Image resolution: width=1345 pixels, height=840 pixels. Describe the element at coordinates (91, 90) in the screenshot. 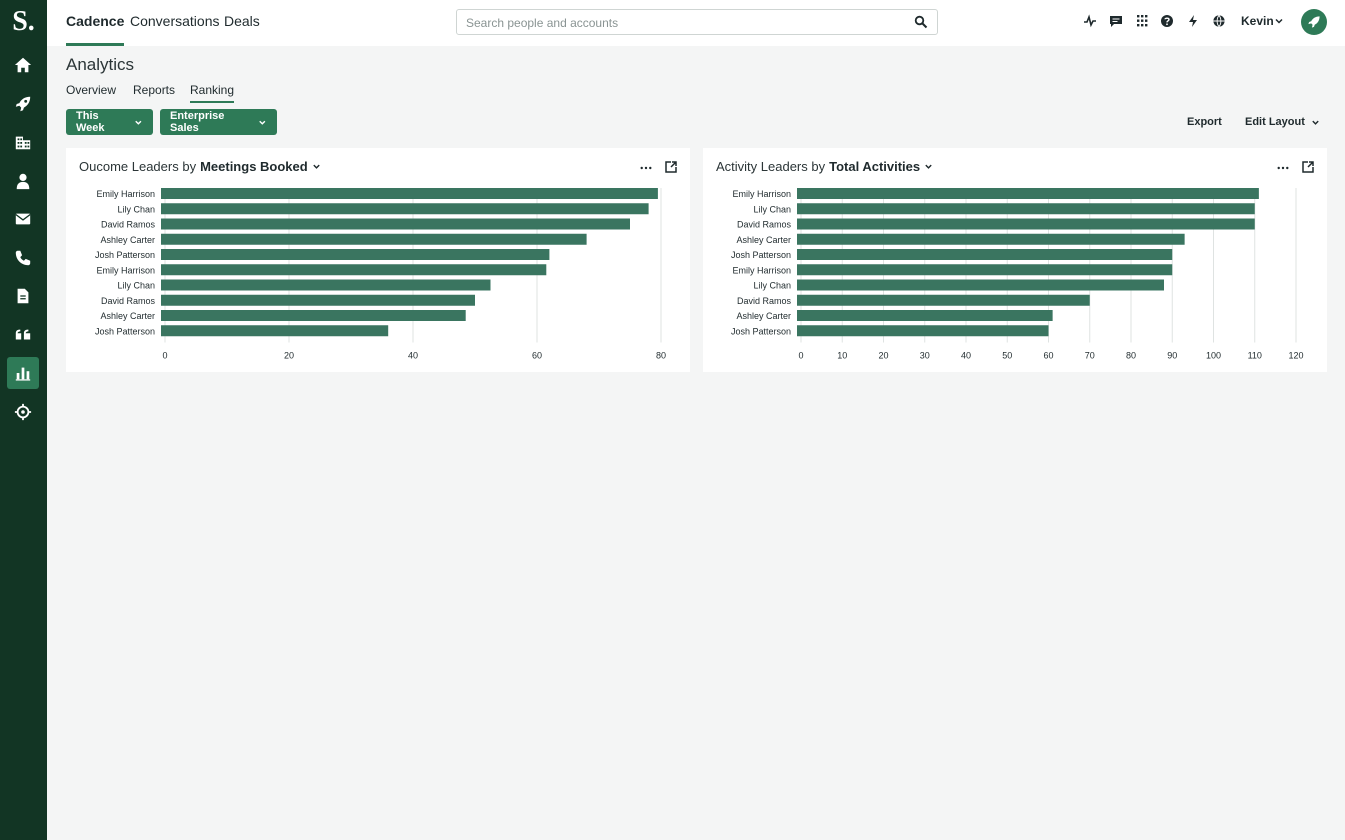

I see `subtab-overview: Overview` at that location.